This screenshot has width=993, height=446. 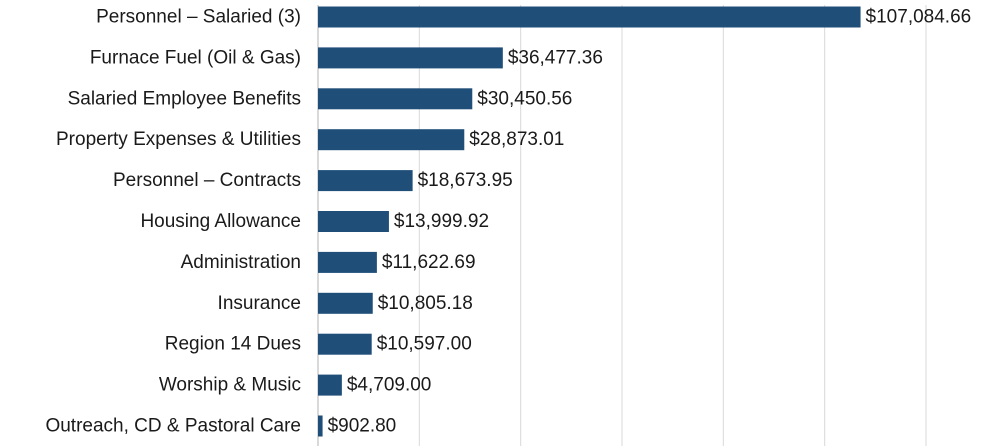 What do you see at coordinates (362, 426) in the screenshot?
I see `data-label: $902.80` at bounding box center [362, 426].